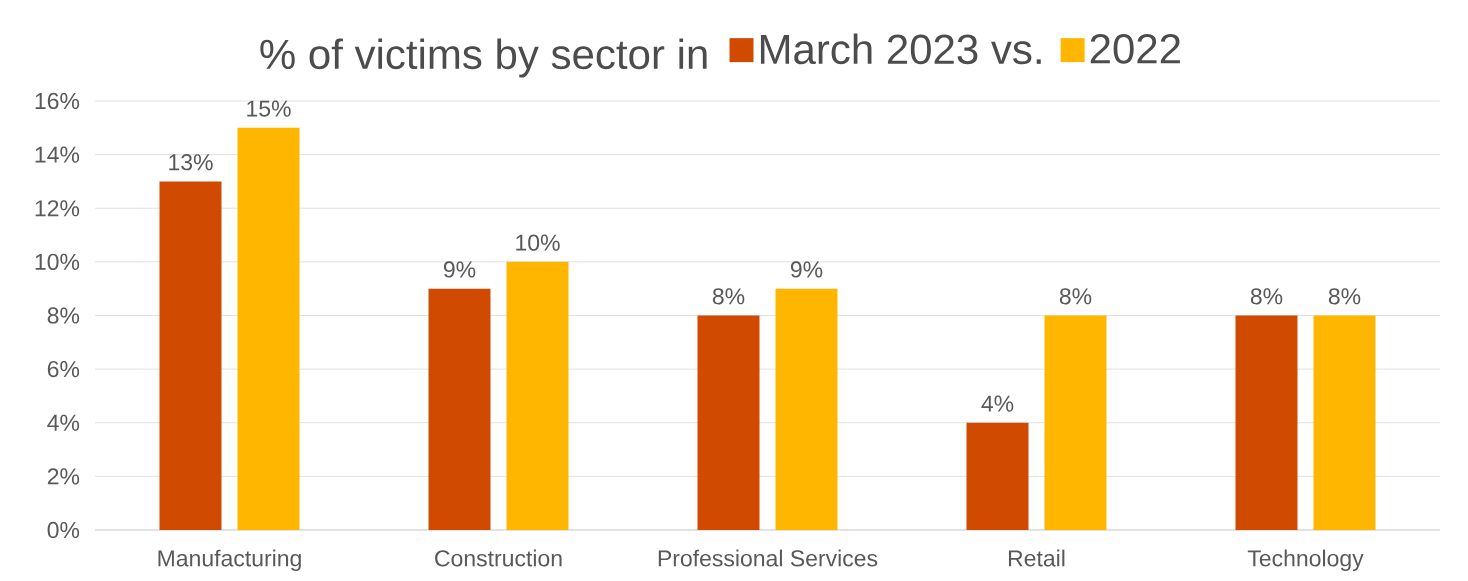 This screenshot has width=1468, height=581. I want to click on y-tick-label: 10%, so click(57, 261).